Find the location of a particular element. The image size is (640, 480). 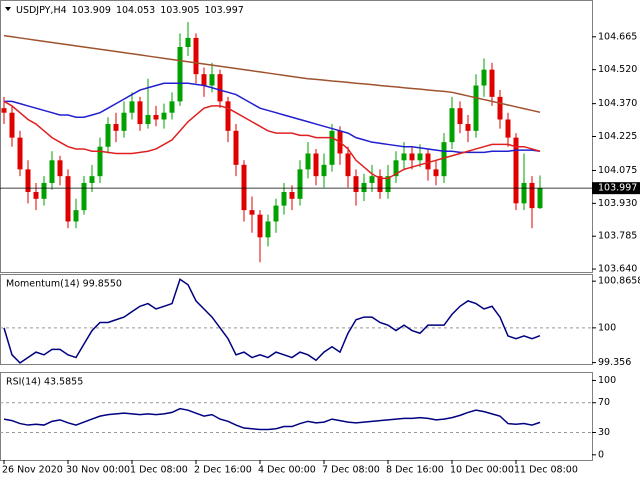

y-tick-label: 100.8658 is located at coordinates (619, 281).